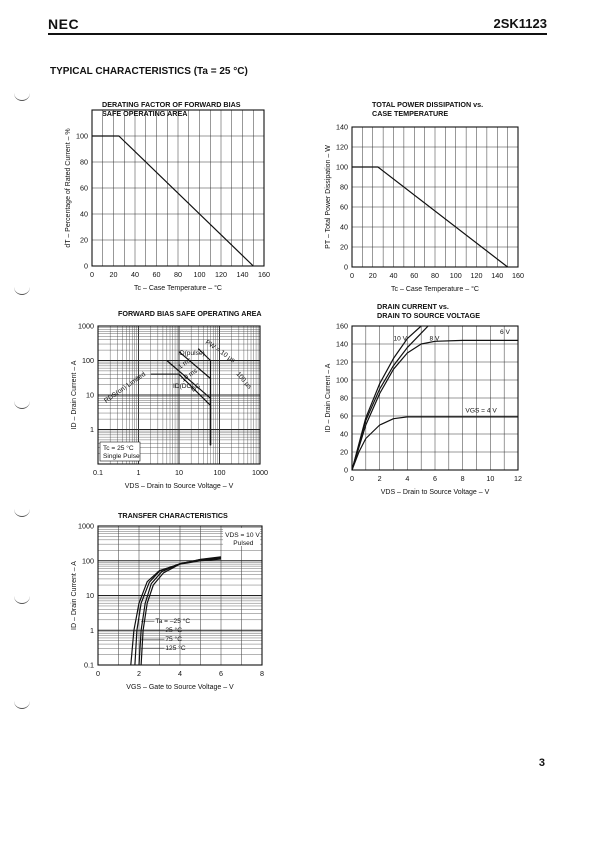 The height and width of the screenshot is (842, 595). What do you see at coordinates (139, 472) in the screenshot?
I see `x-tick-label: 1` at bounding box center [139, 472].